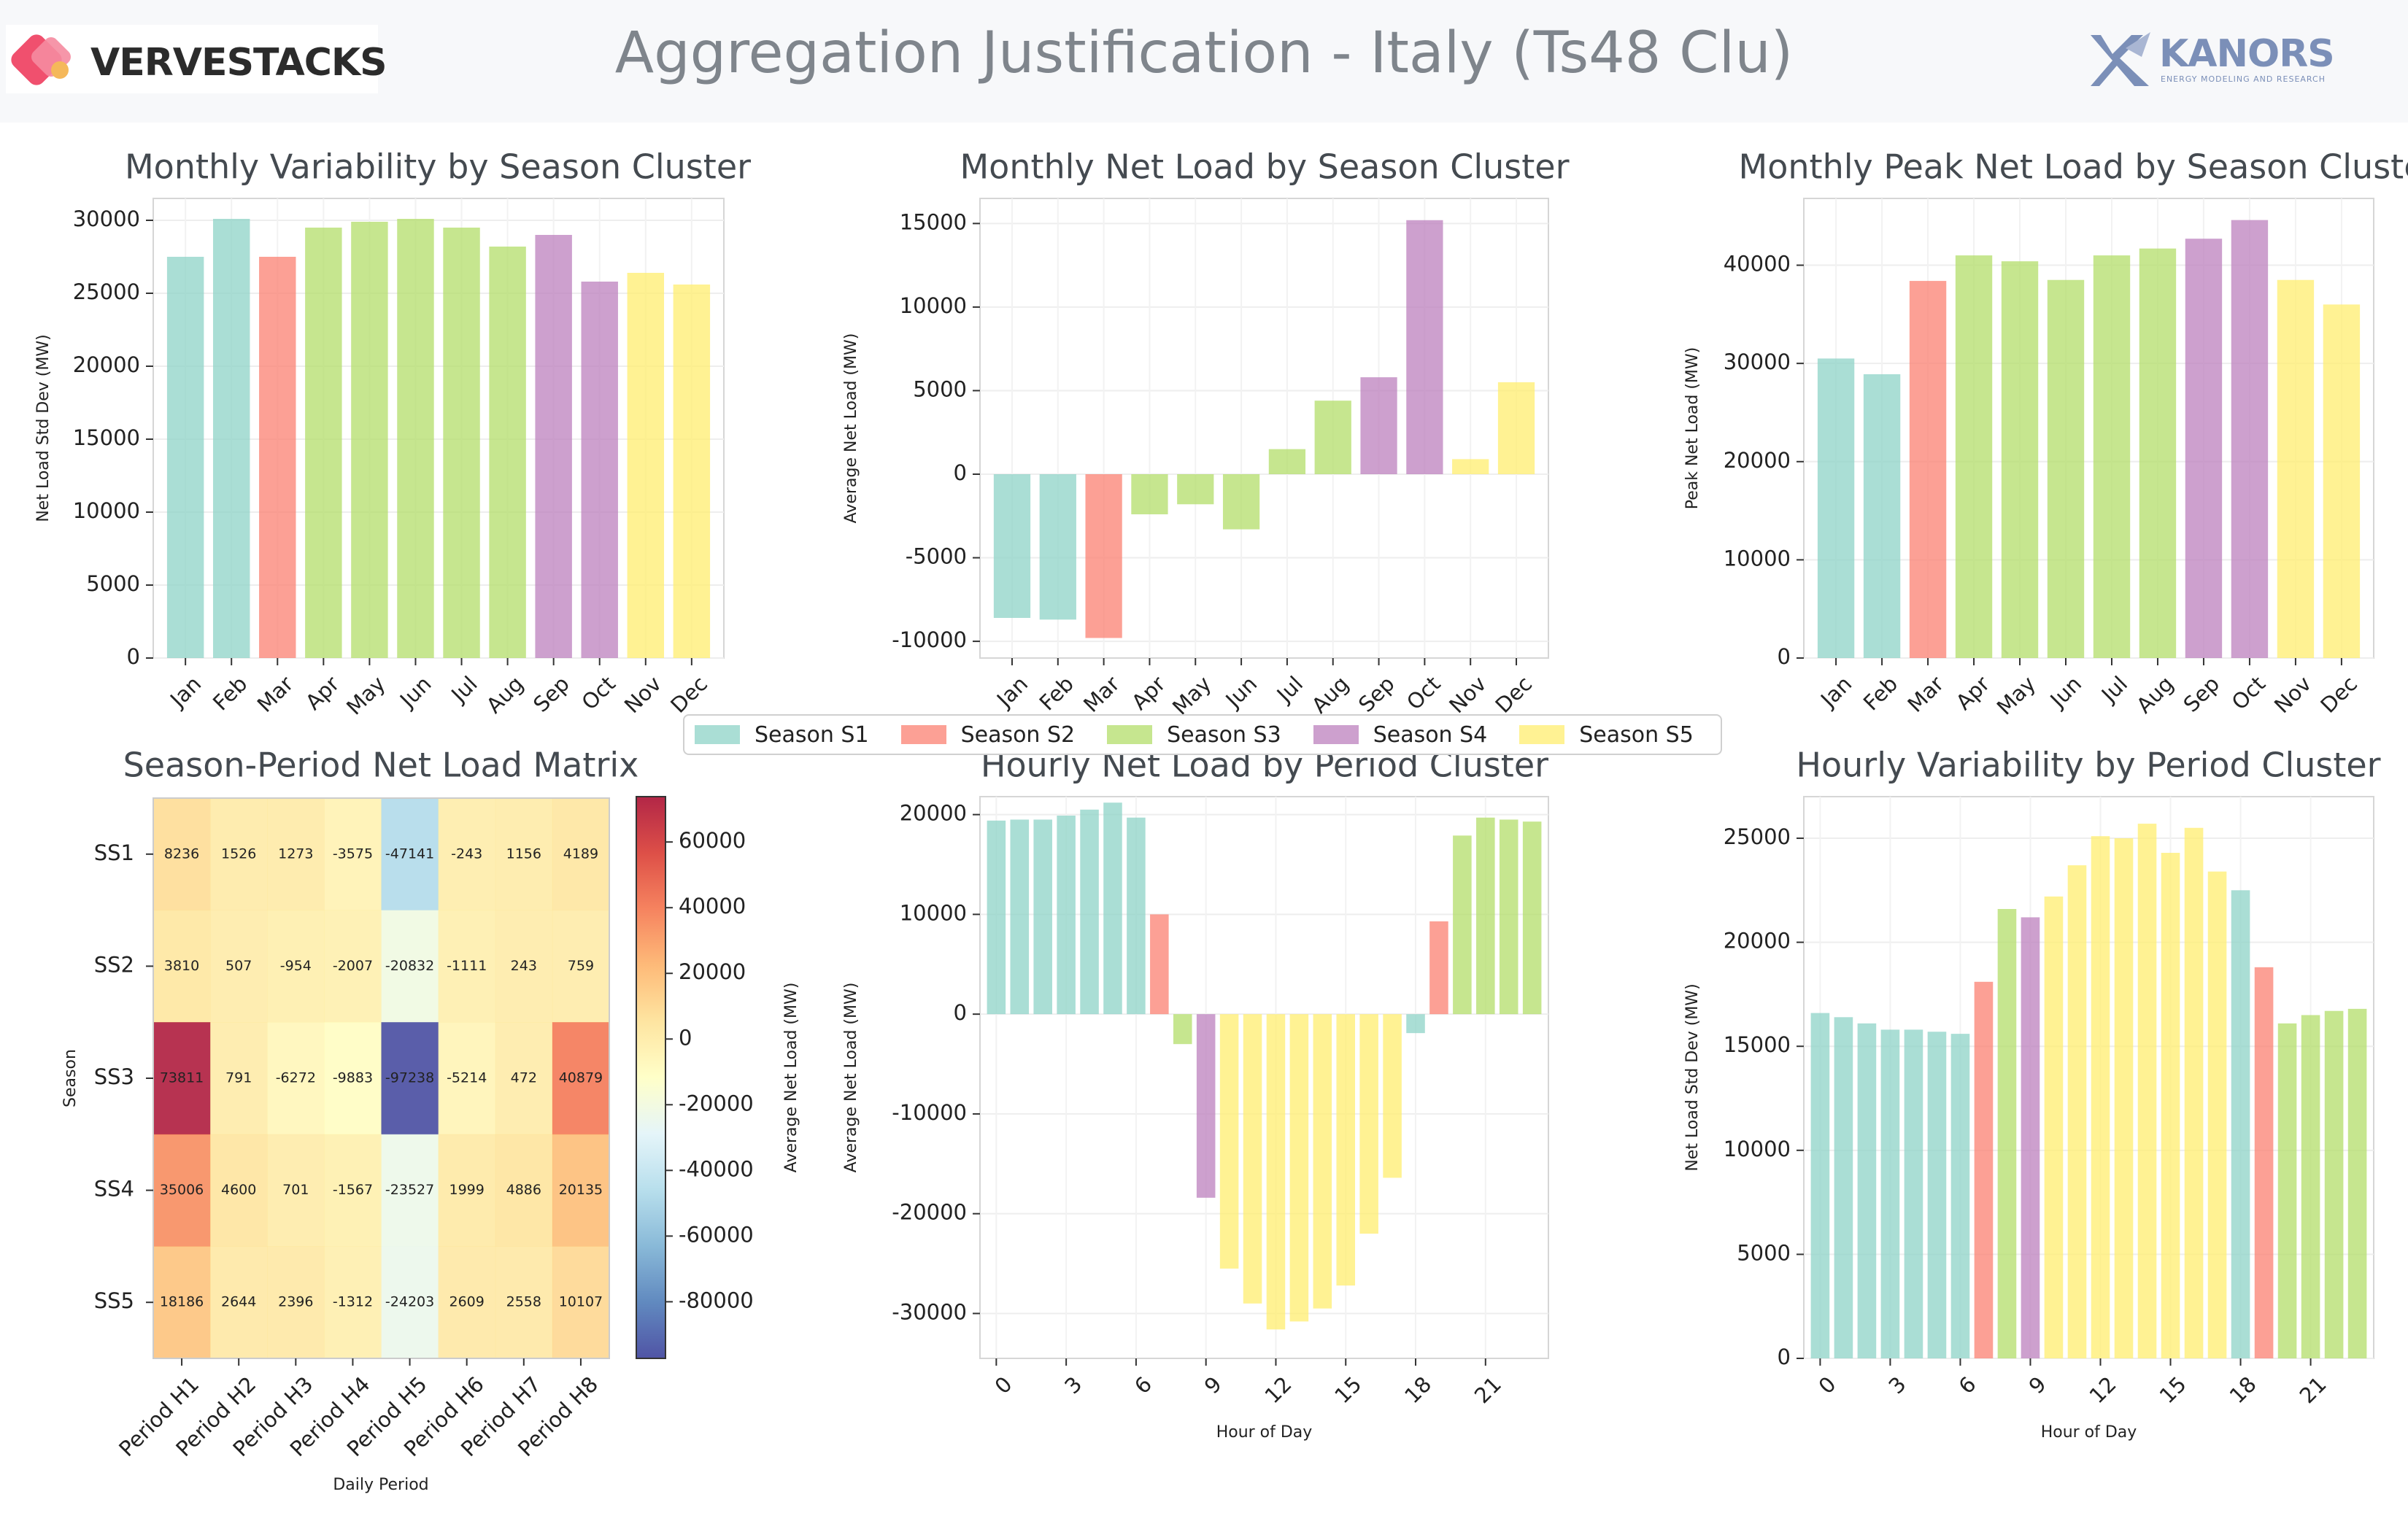 This screenshot has width=2408, height=1532. I want to click on c2-x-tick-label: May, so click(1192, 695).